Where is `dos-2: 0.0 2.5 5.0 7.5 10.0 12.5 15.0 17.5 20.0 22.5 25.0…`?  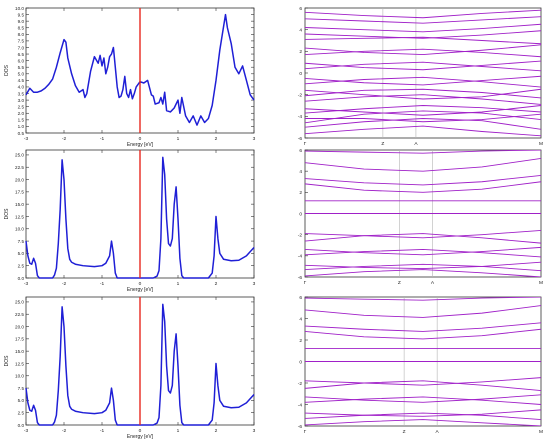
dos-2: 0.0 2.5 5.0 7.5 10.0 12.5 15.0 17.5 20.0 22.5 25.0… is located at coordinates (130, 221).